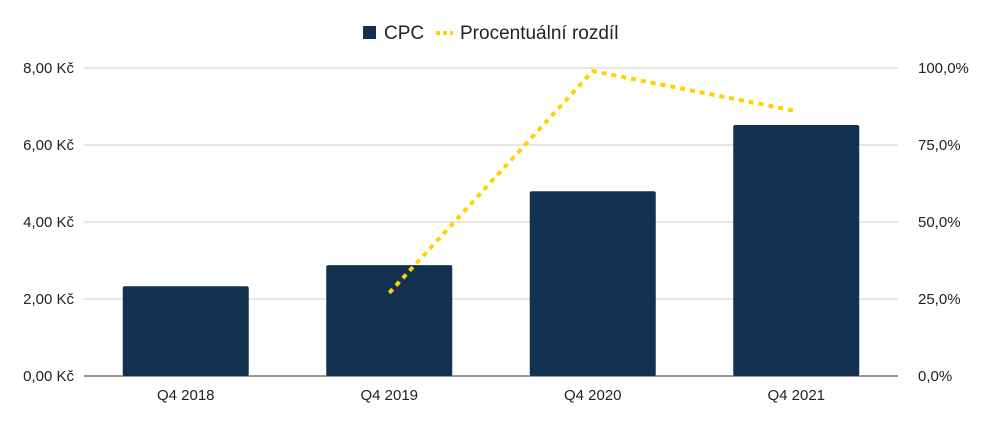 This screenshot has height=425, width=991. Describe the element at coordinates (186, 395) in the screenshot. I see `x-tick-label: Q4 2018` at that location.